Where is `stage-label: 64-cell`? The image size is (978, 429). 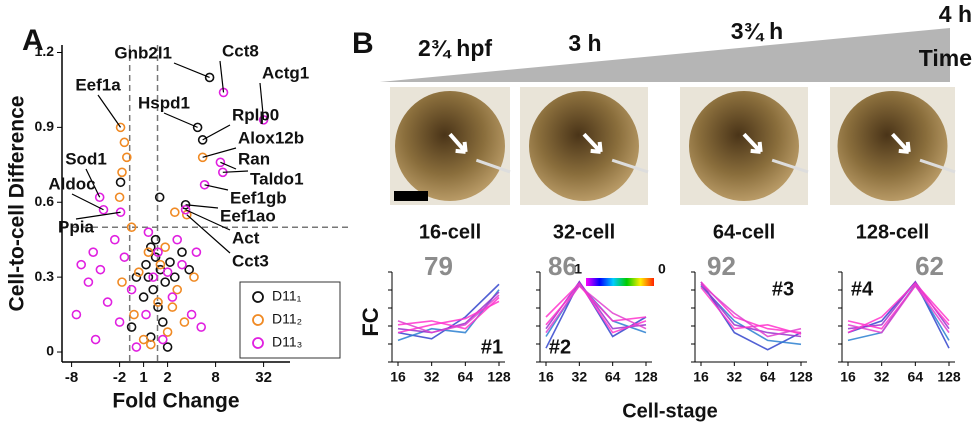 stage-label: 64-cell is located at coordinates (744, 232).